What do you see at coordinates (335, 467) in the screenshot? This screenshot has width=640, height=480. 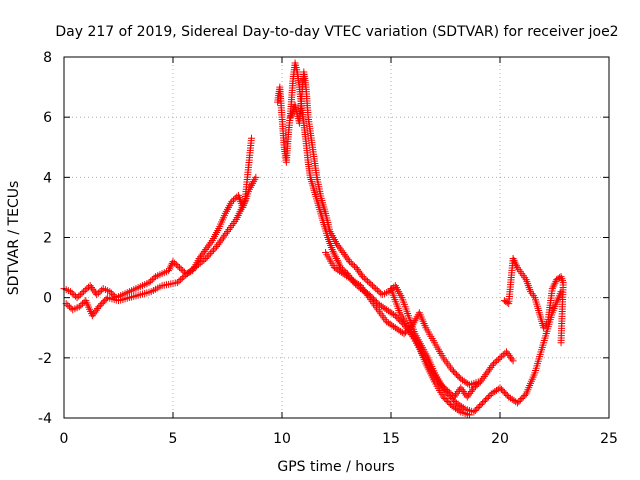 I see `x-axis-label: GPS time / hours` at bounding box center [335, 467].